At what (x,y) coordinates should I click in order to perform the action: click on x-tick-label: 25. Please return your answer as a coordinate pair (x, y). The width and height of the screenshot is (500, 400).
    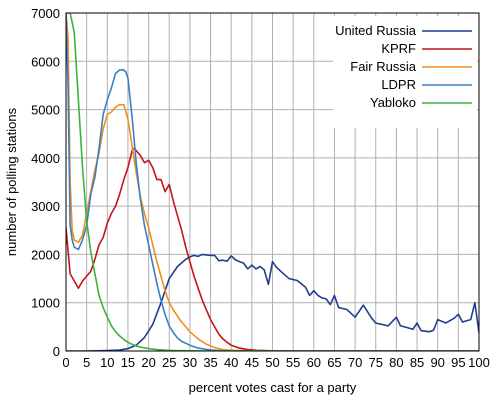
    Looking at the image, I should click on (169, 362).